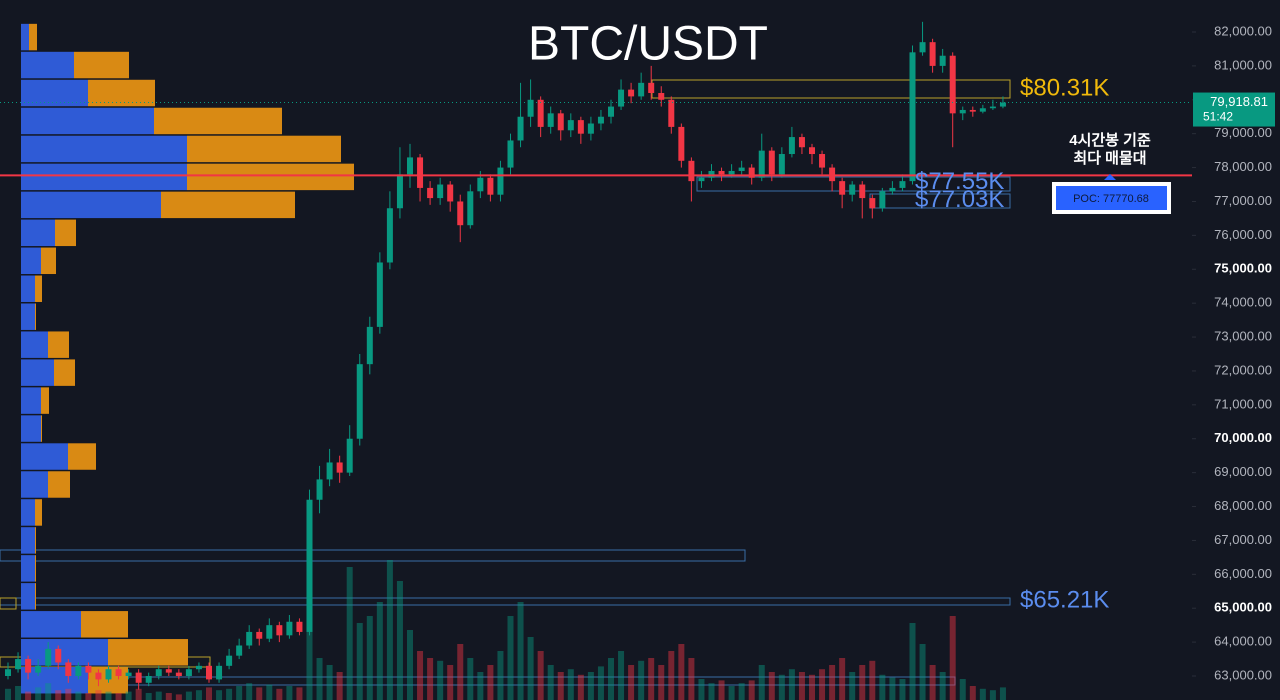 The width and height of the screenshot is (1280, 700). I want to click on y-tick-label: 71,000.00, so click(1243, 403).